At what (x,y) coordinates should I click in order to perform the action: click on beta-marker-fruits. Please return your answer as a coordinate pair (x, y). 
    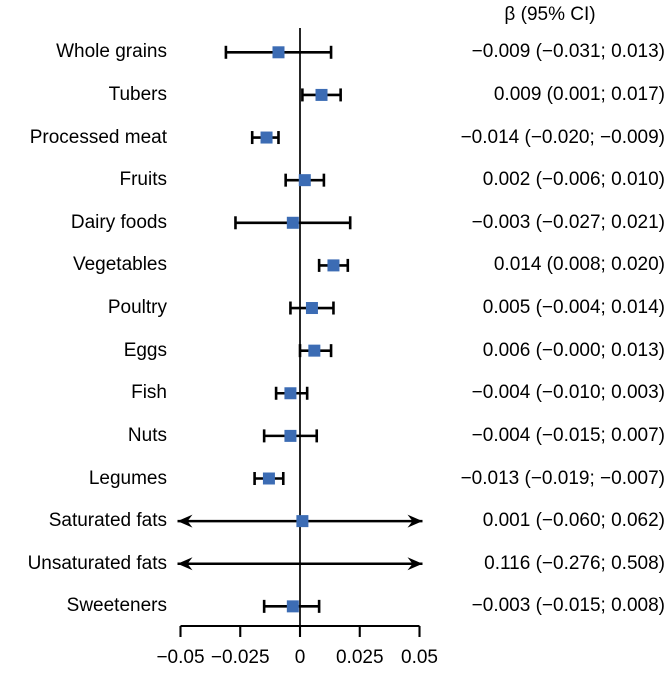
    Looking at the image, I should click on (304, 180).